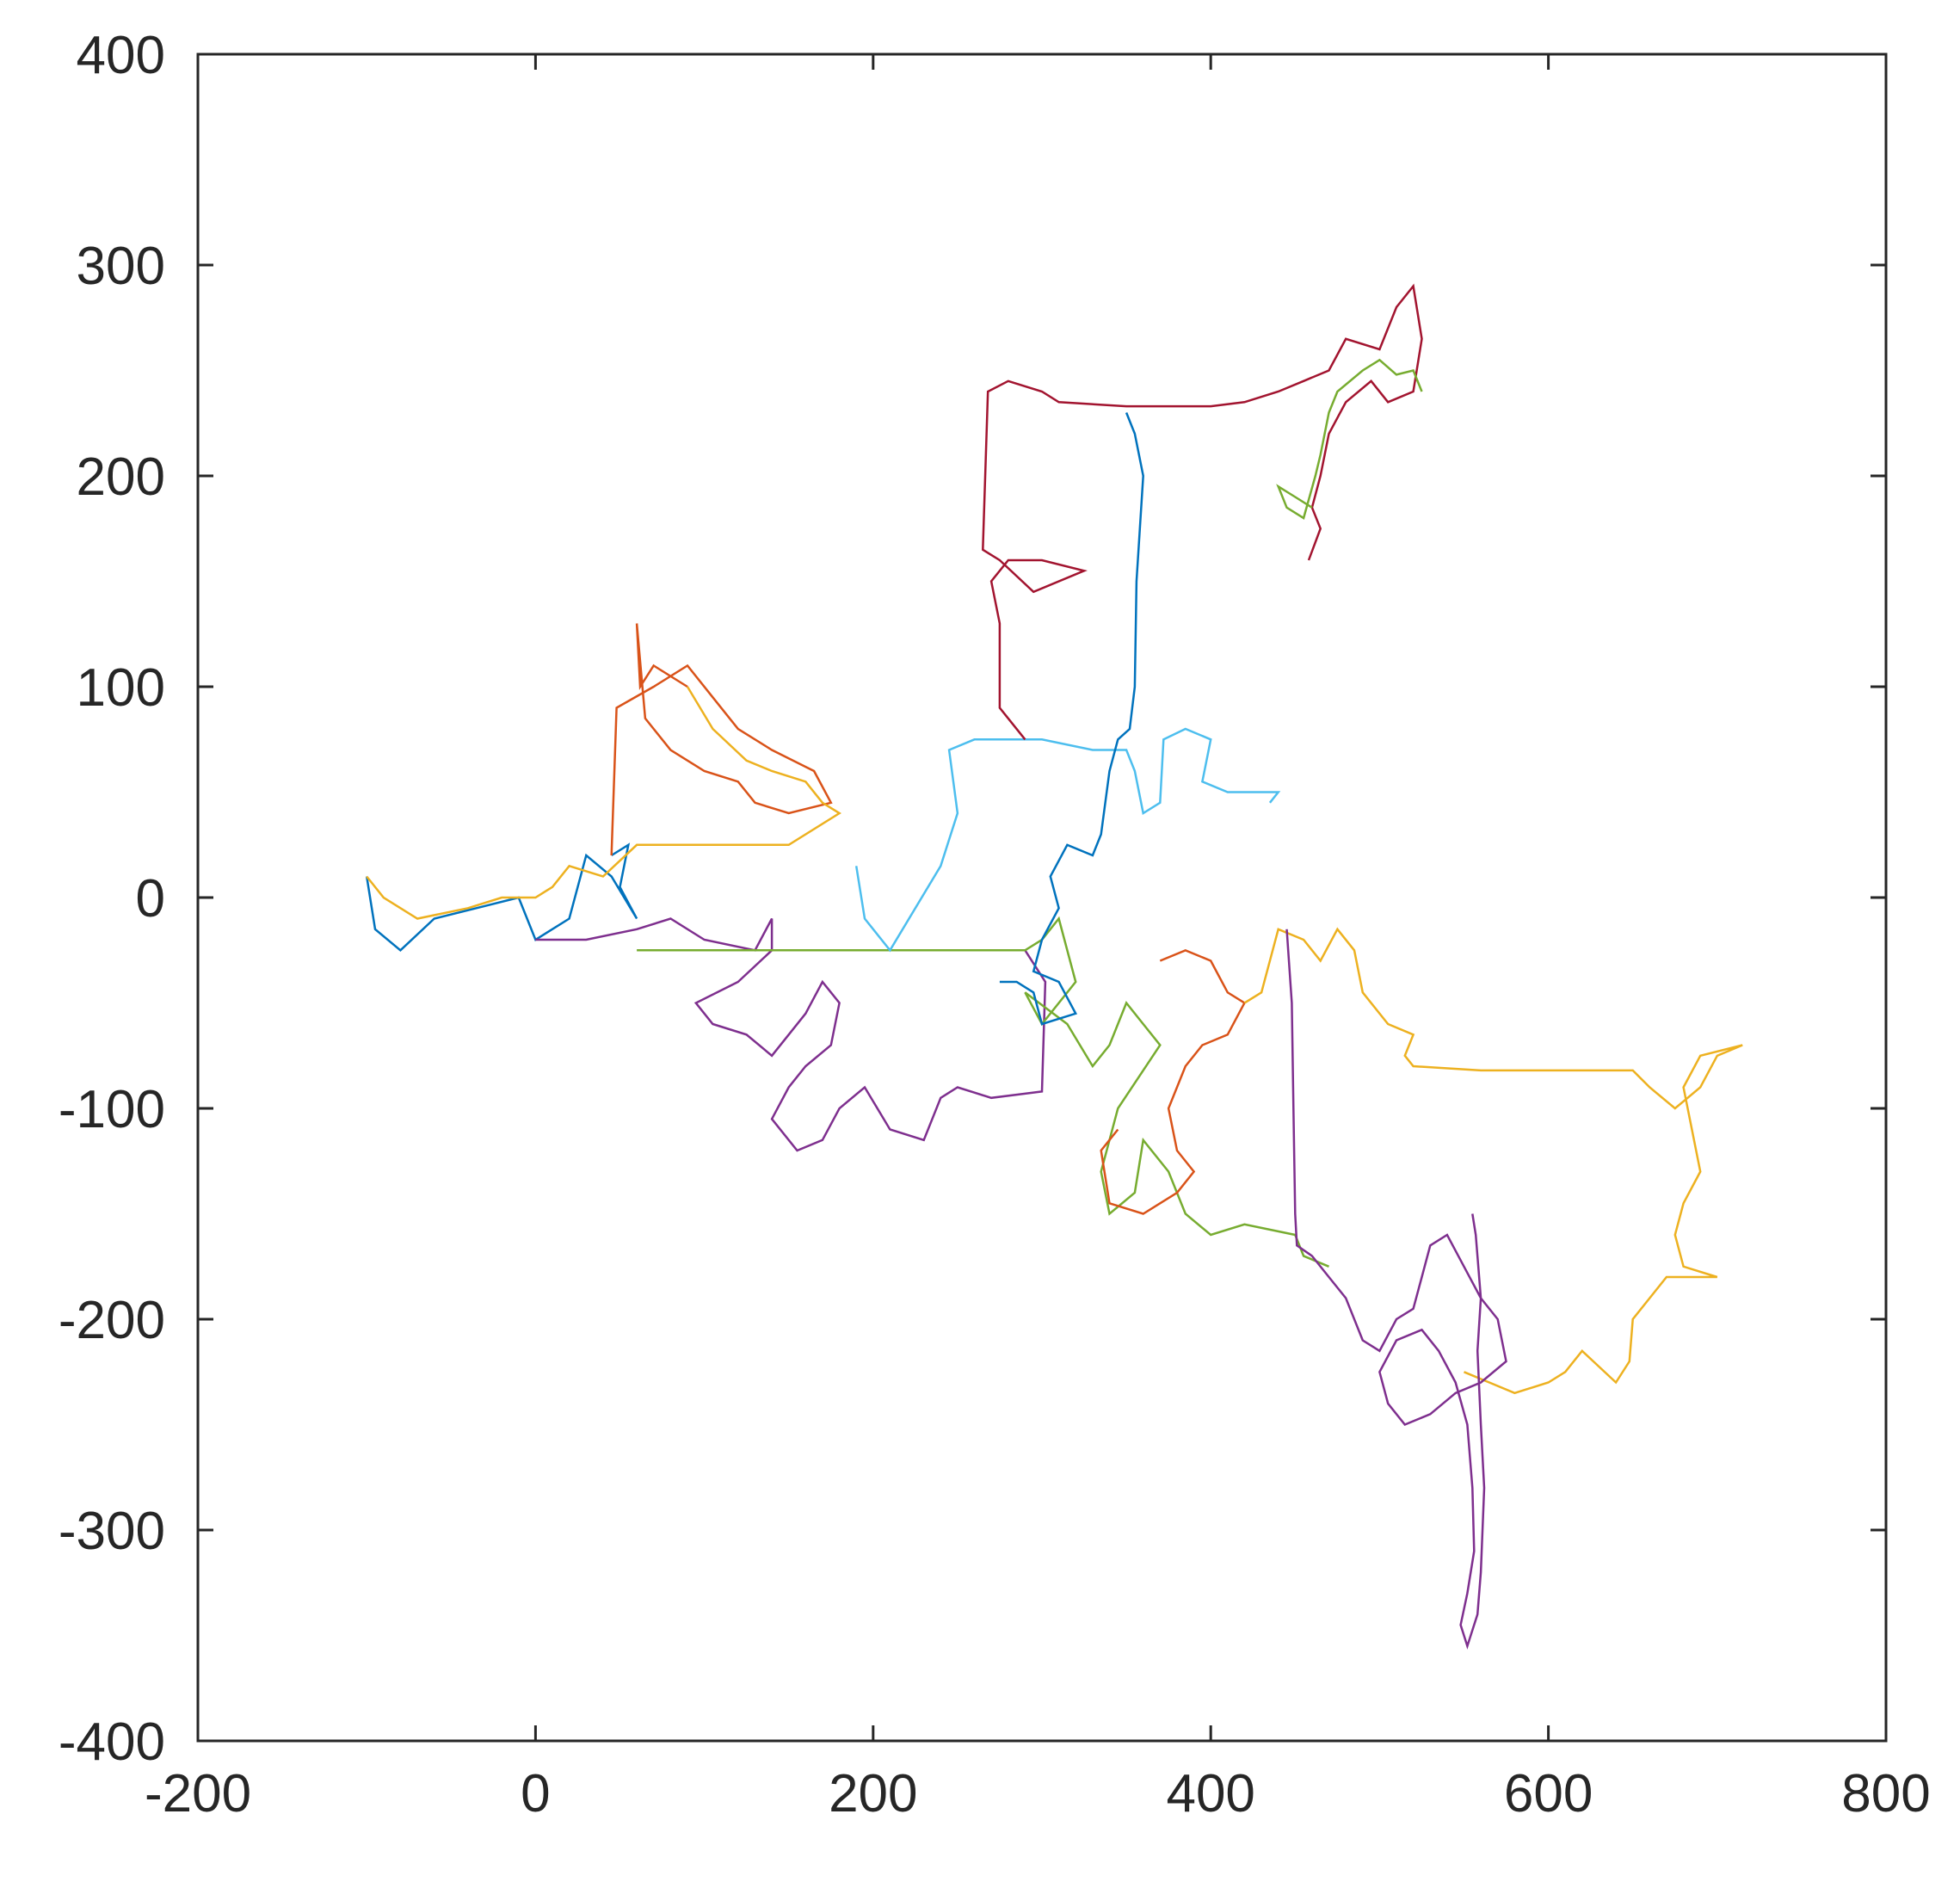 This screenshot has height=1882, width=1960. I want to click on x-tick-label: 800, so click(1886, 1793).